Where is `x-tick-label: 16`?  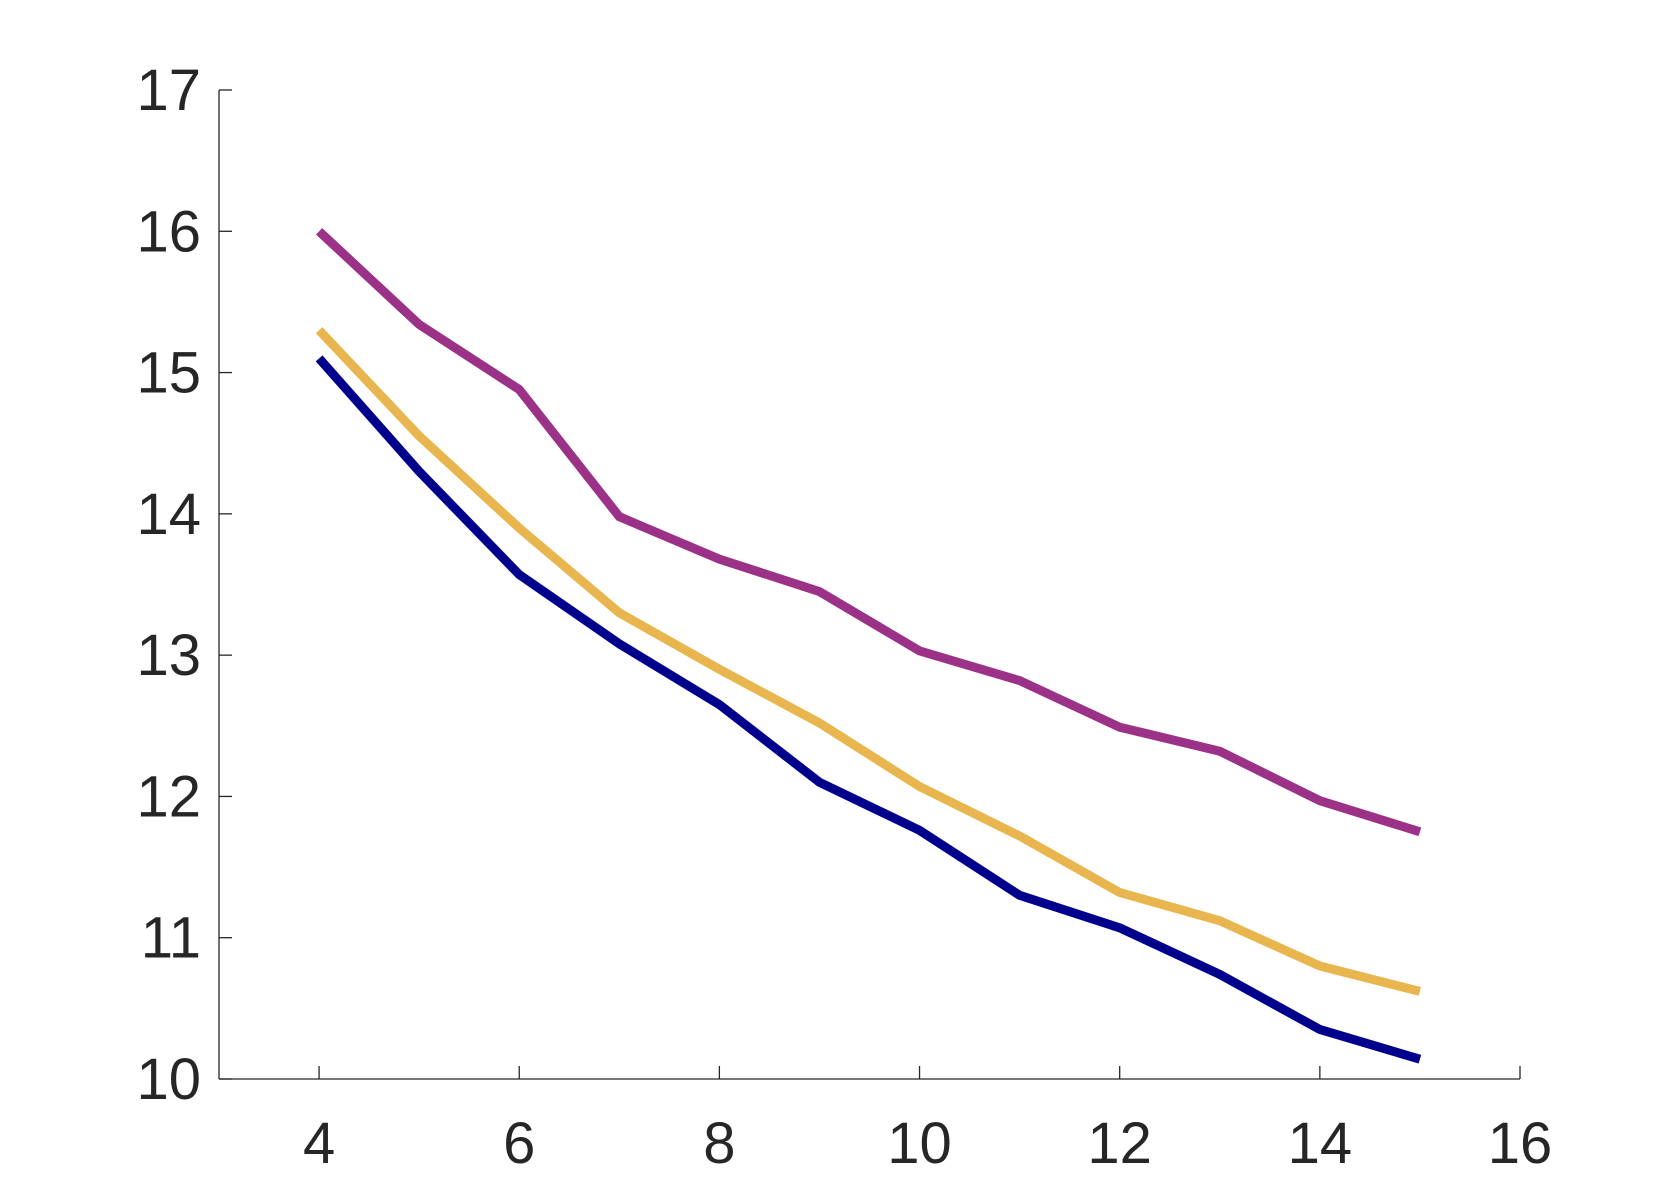
x-tick-label: 16 is located at coordinates (1520, 1143).